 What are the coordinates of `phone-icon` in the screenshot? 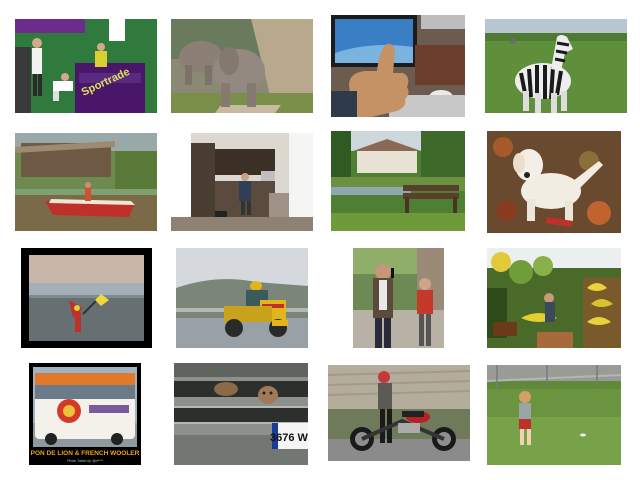 It's located at (398, 298).